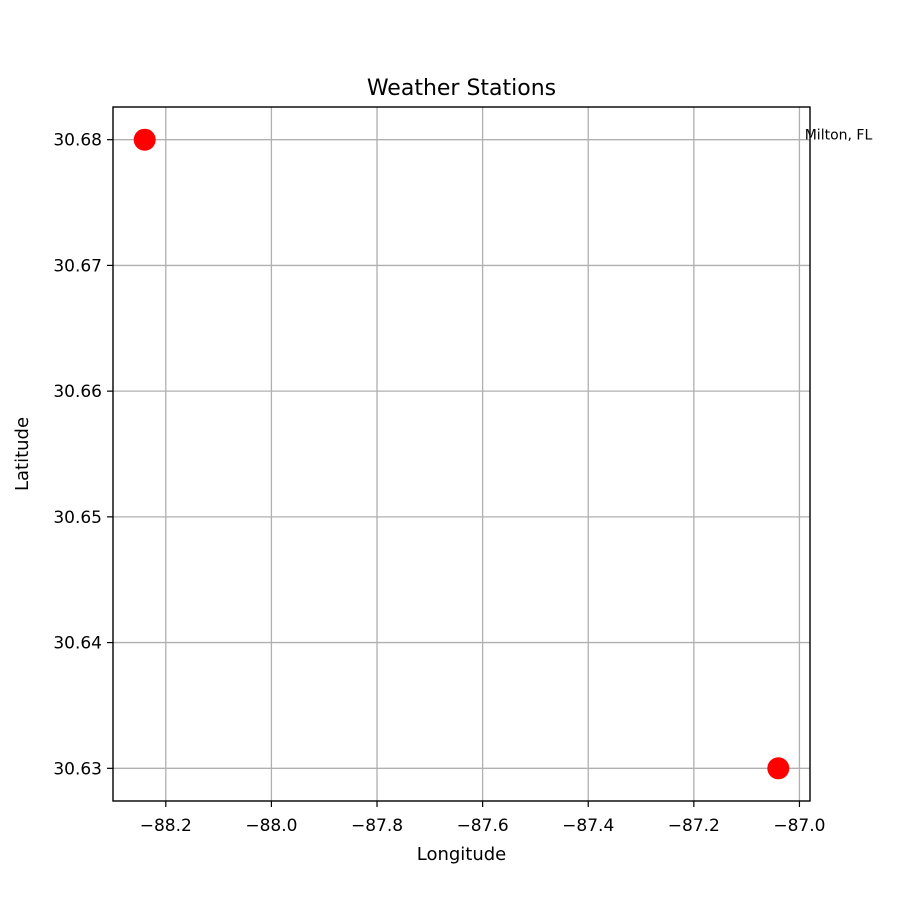  What do you see at coordinates (799, 826) in the screenshot?
I see `x-tick-label: −87.0` at bounding box center [799, 826].